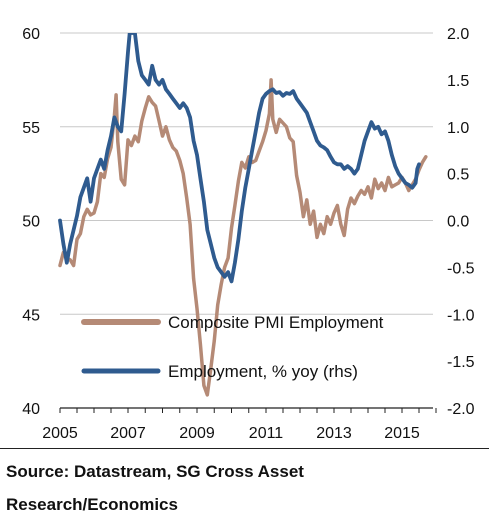  What do you see at coordinates (461, 268) in the screenshot?
I see `y-right-tick-label: -0.5` at bounding box center [461, 268].